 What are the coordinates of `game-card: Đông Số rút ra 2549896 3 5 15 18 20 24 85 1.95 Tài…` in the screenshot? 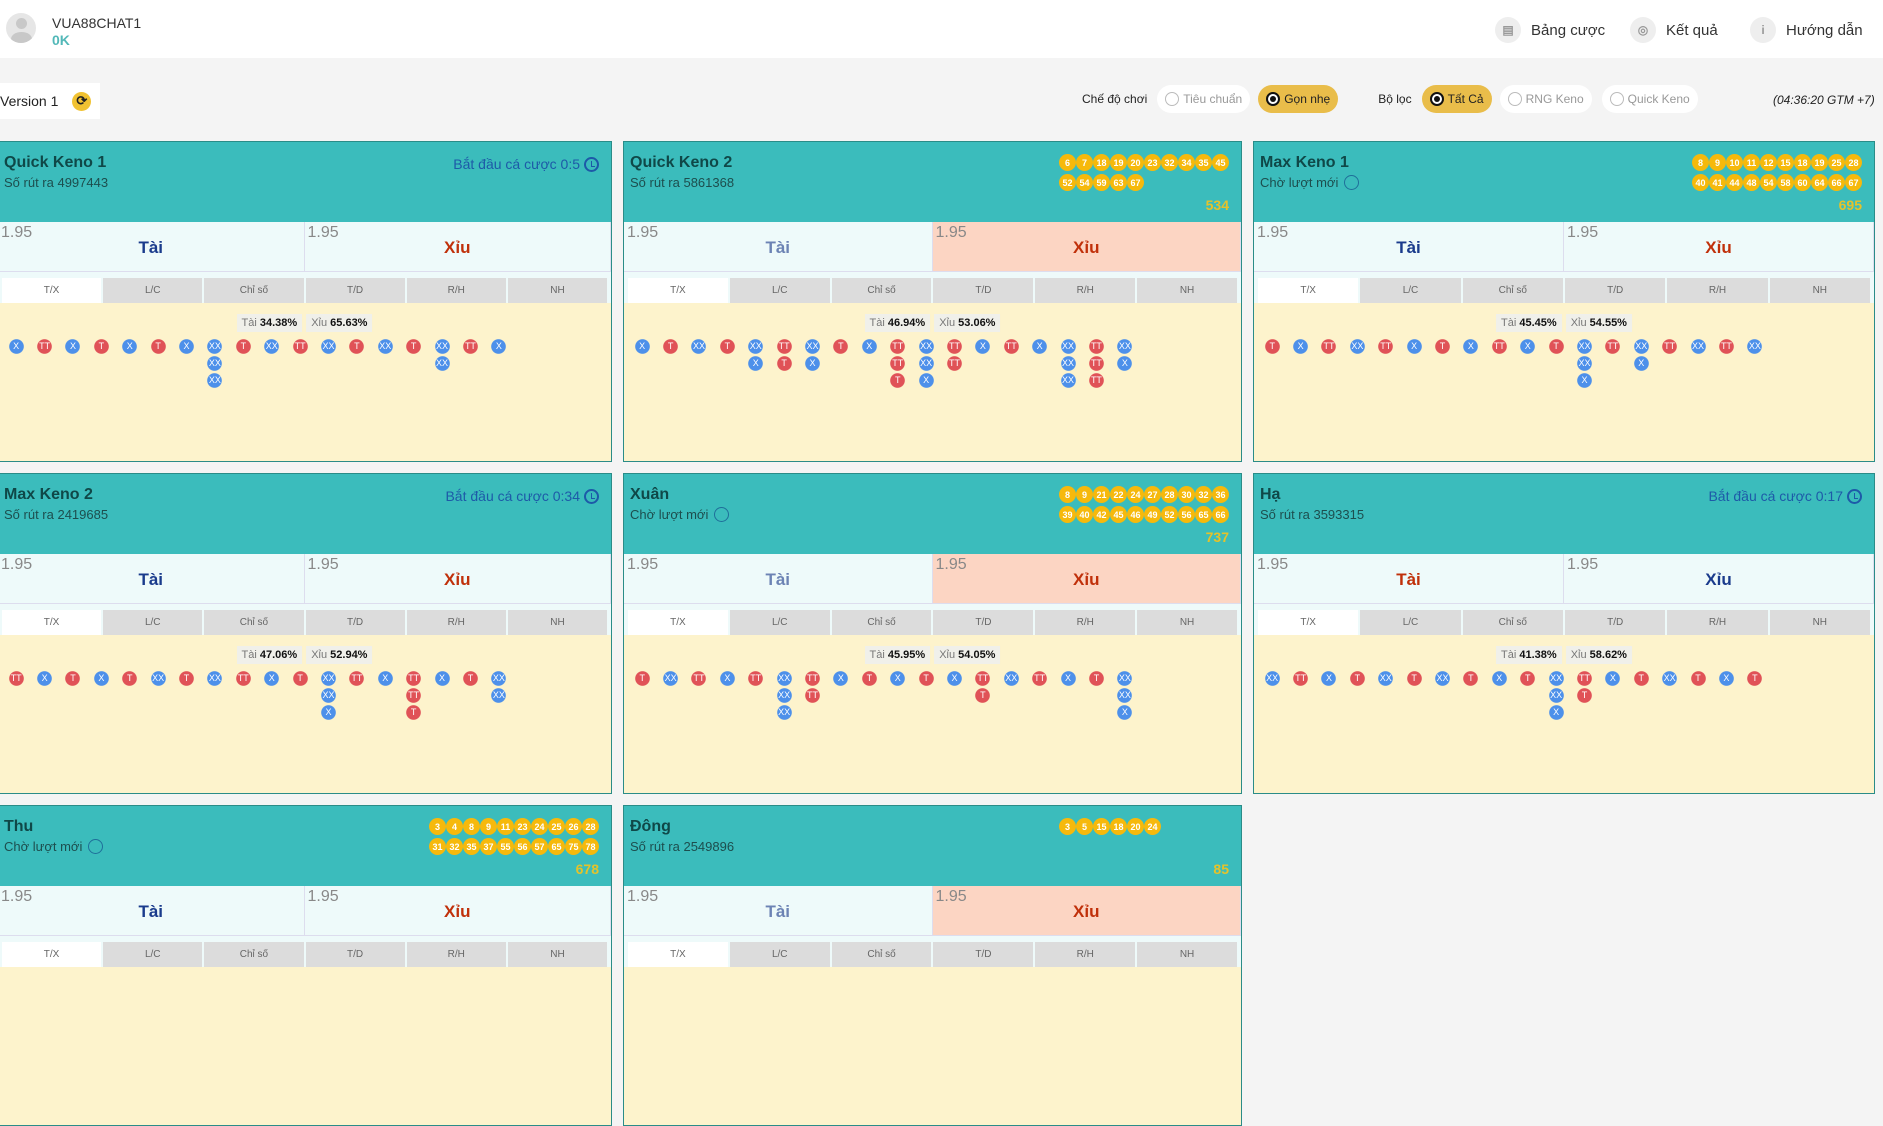 It's located at (932, 965).